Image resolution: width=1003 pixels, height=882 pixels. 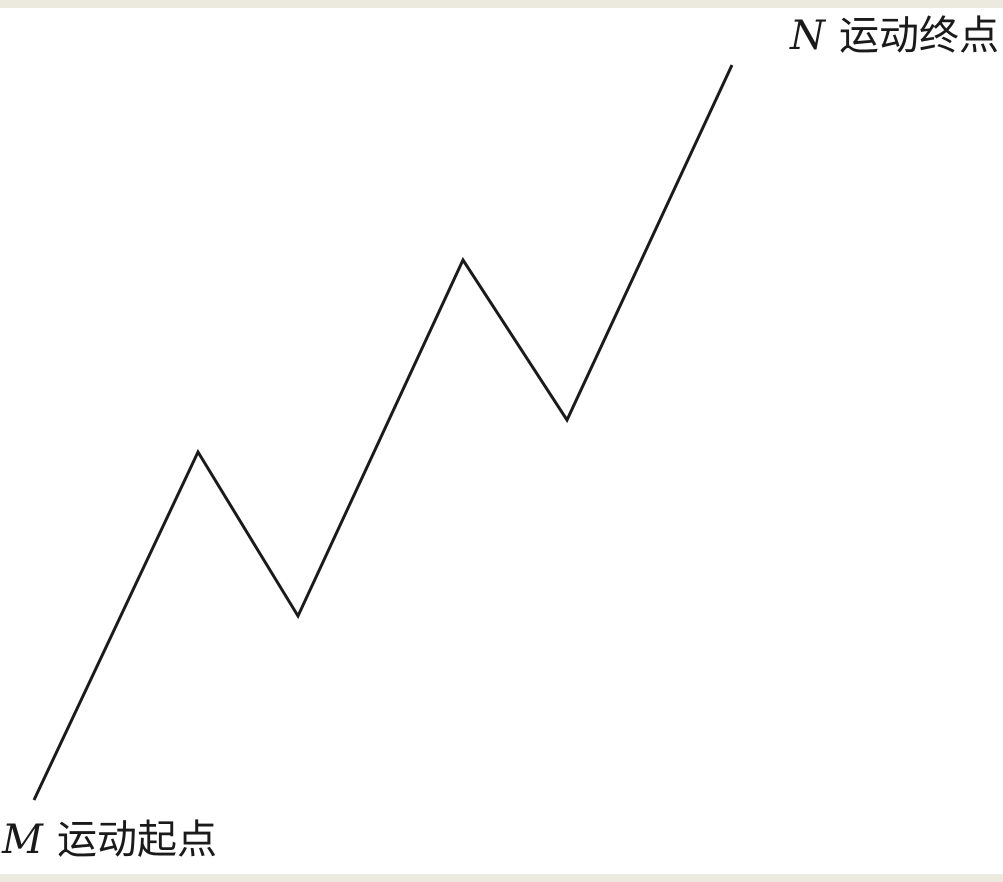 What do you see at coordinates (22, 840) in the screenshot?
I see `start-point-letter: M` at bounding box center [22, 840].